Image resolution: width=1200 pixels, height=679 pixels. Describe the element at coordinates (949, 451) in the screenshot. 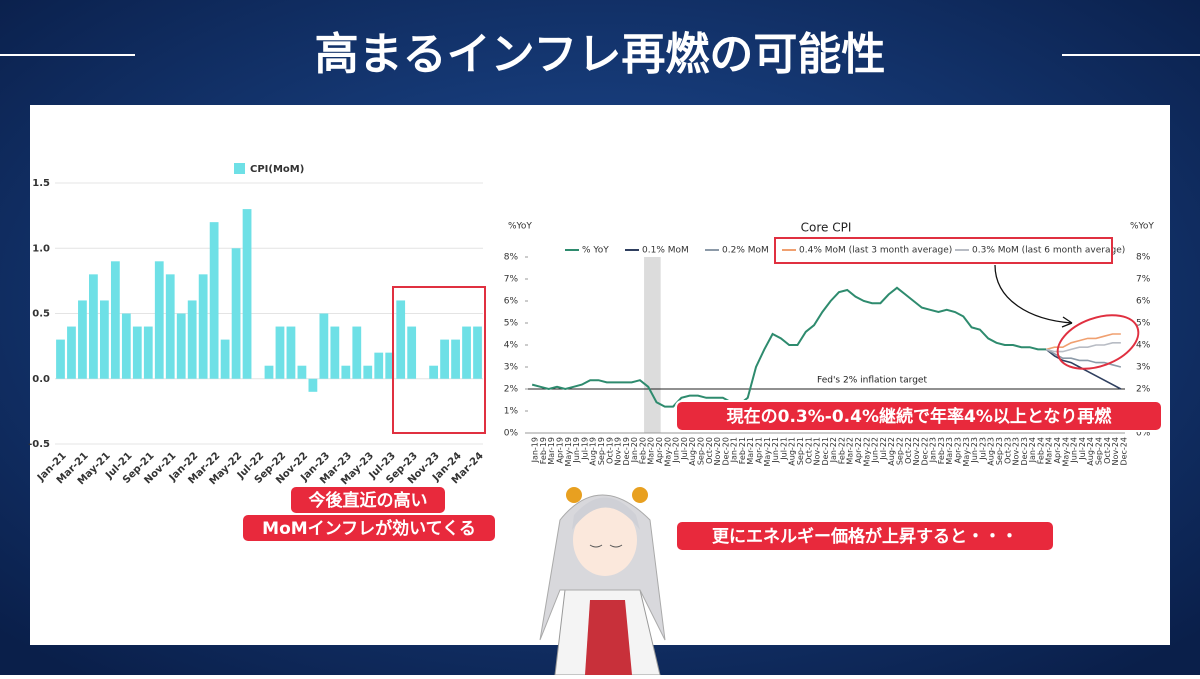

I see `x-tick-label: Mar-23` at that location.